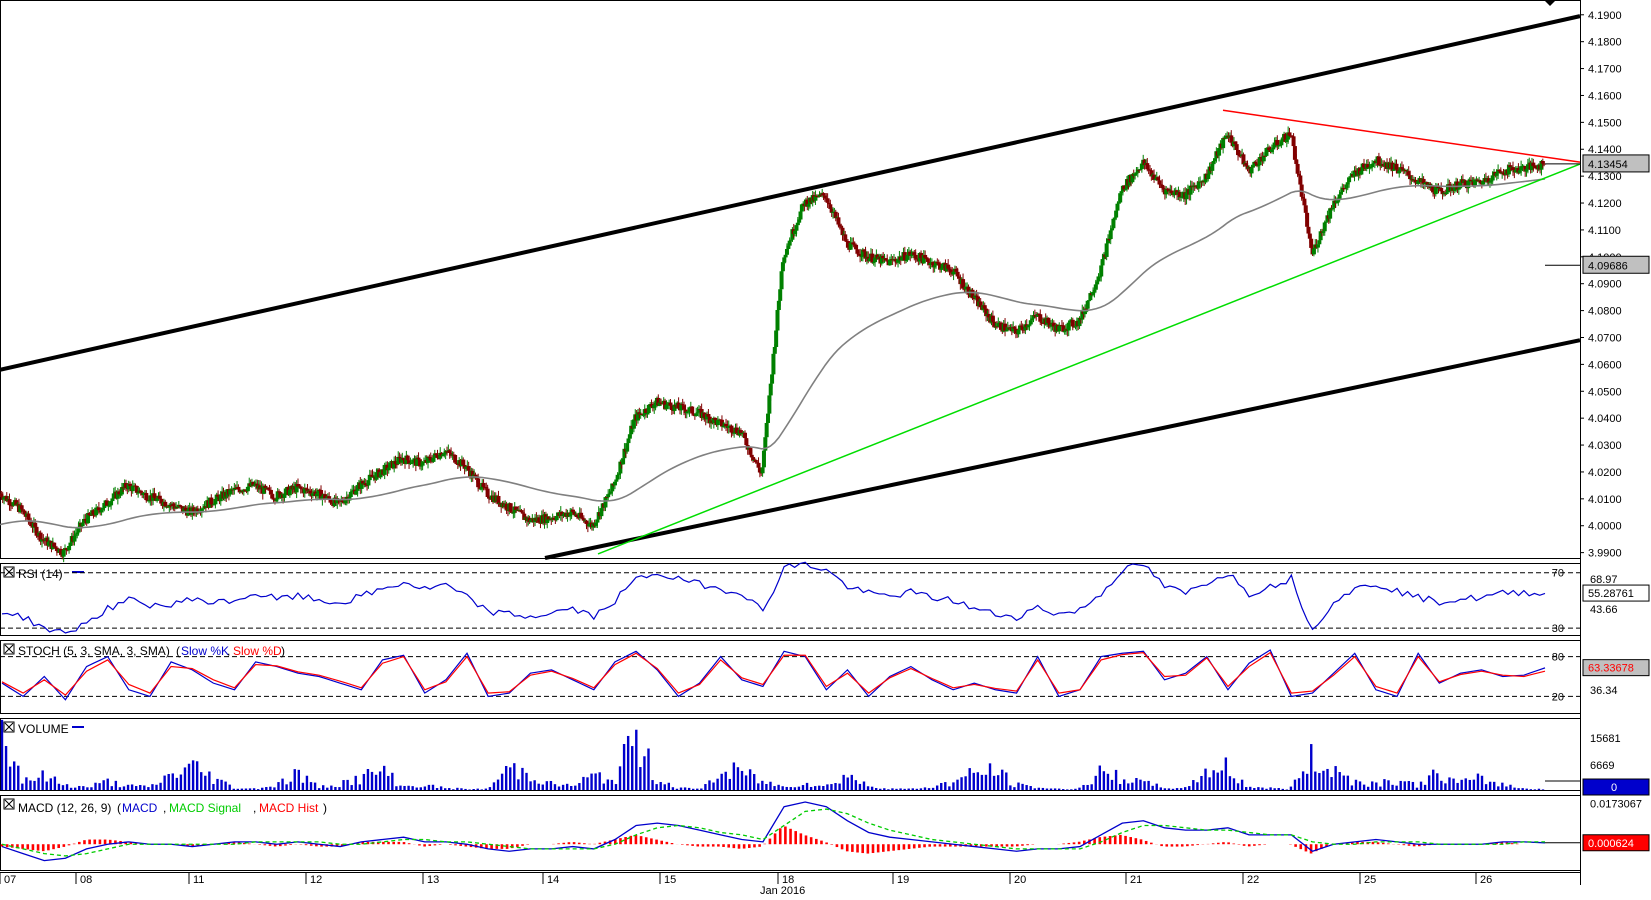 The width and height of the screenshot is (1651, 900). Describe the element at coordinates (782, 890) in the screenshot. I see `x-month-label: Jan 2016` at that location.